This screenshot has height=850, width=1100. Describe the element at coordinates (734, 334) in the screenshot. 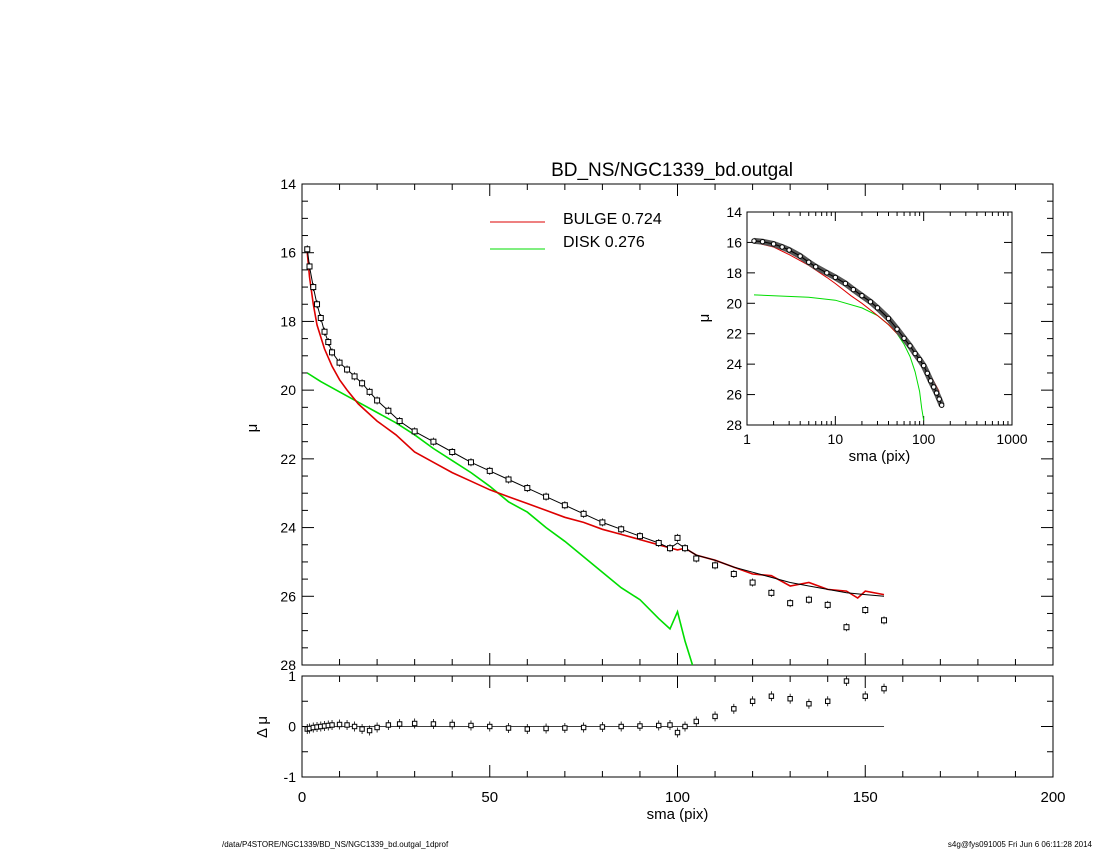

I see `y-tick-label: 22` at that location.